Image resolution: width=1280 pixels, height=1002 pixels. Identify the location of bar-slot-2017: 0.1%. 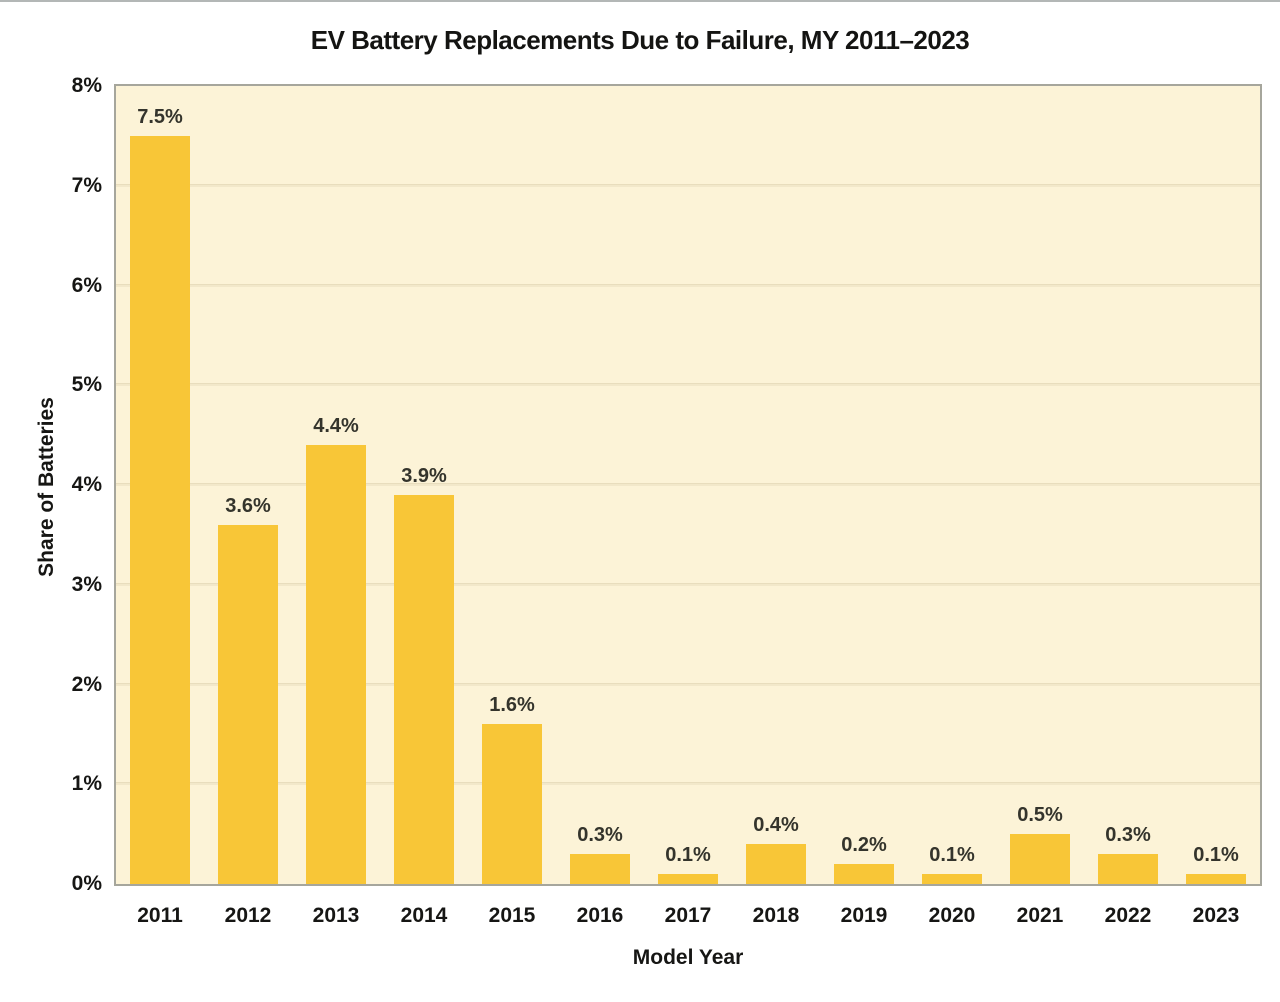
(688, 485).